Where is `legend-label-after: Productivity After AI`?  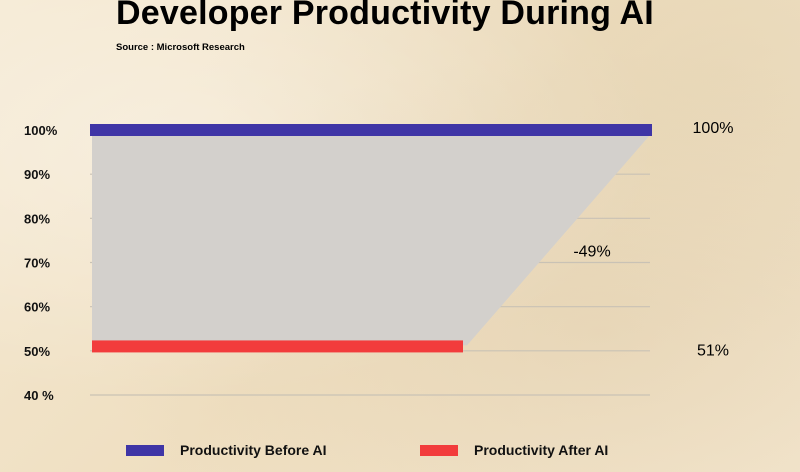
legend-label-after: Productivity After AI is located at coordinates (541, 450).